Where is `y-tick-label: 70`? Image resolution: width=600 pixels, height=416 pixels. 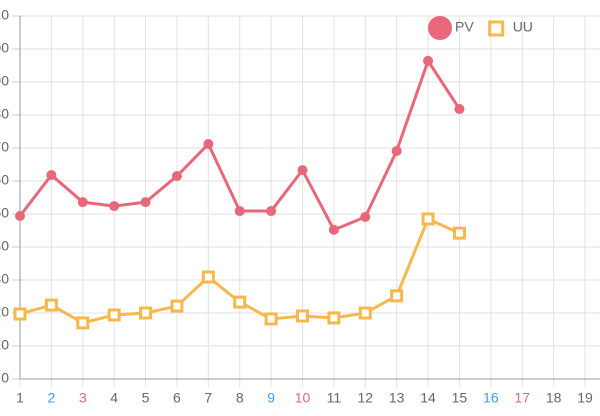
y-tick-label: 70 is located at coordinates (4, 147).